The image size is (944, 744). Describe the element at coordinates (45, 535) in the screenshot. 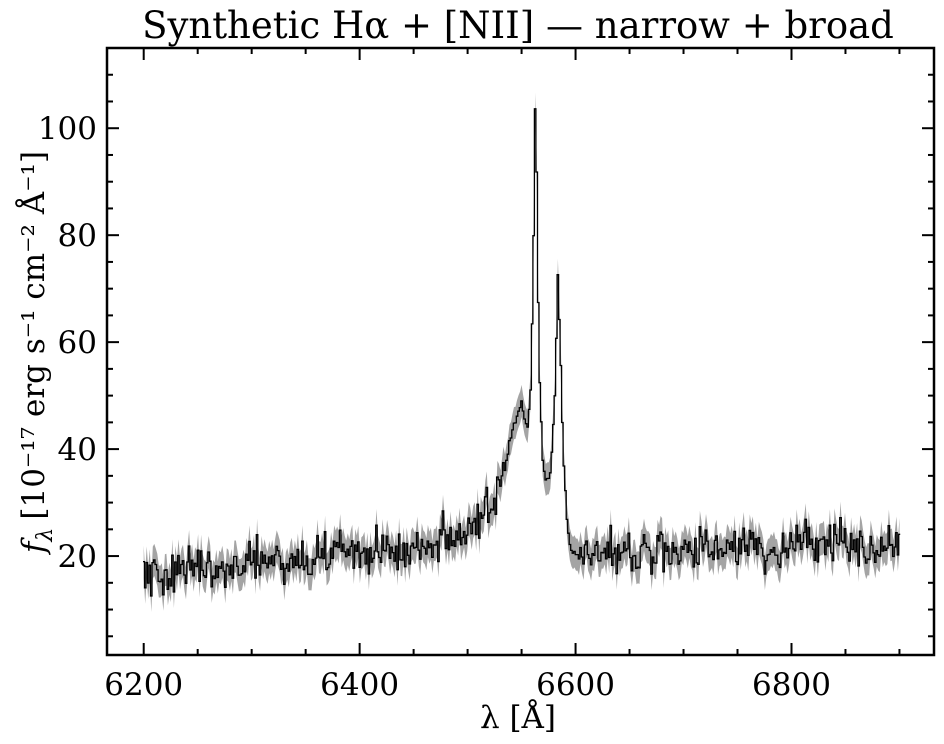

I see `y-axis-label-subscript: λ` at that location.